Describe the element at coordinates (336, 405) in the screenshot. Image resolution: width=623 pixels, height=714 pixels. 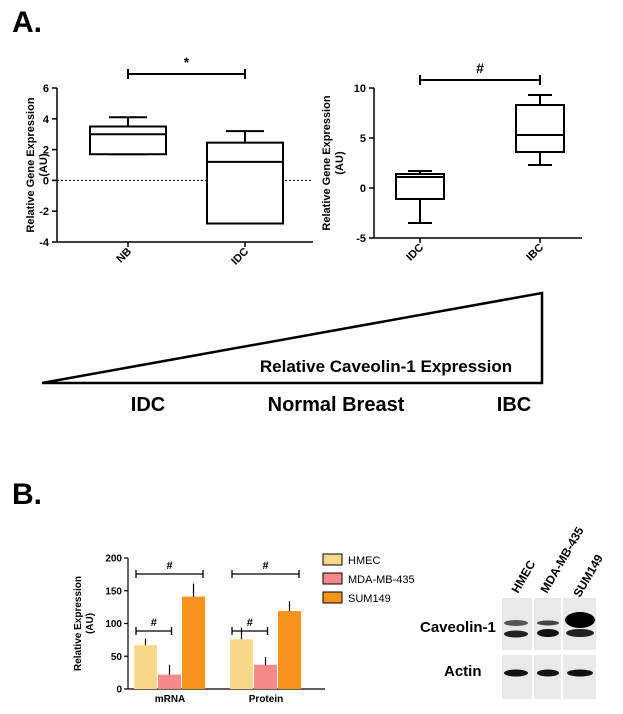
I see `wedge-label-normal-breast: Normal Breast` at that location.